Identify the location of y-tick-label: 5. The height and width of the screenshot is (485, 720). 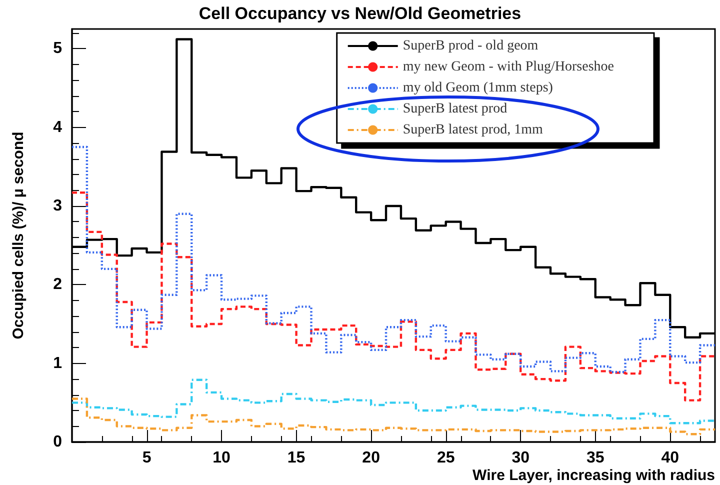
(57, 49).